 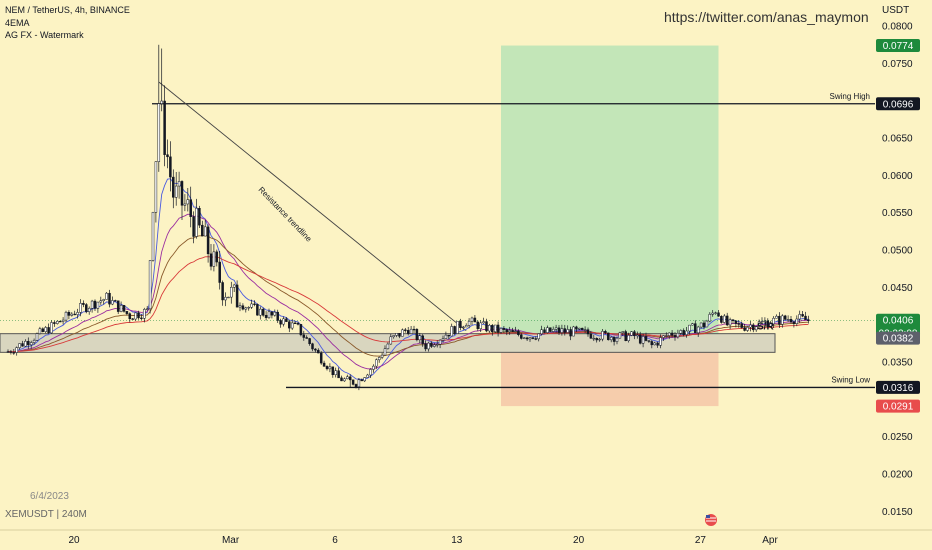 I want to click on indicator-watermark-label: AG FX - Watermark, so click(x=44, y=35).